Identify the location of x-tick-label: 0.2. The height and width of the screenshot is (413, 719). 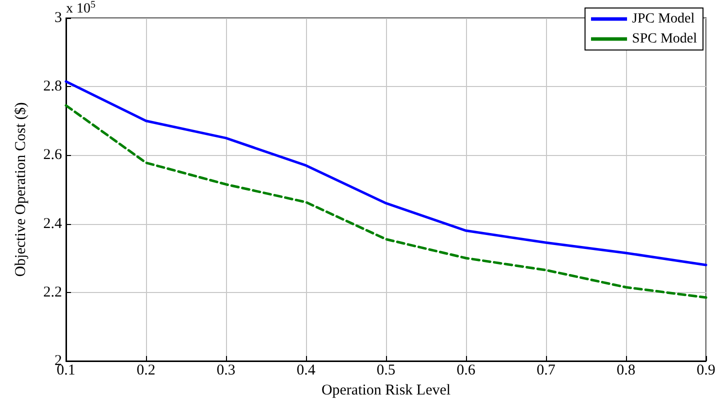
(146, 370).